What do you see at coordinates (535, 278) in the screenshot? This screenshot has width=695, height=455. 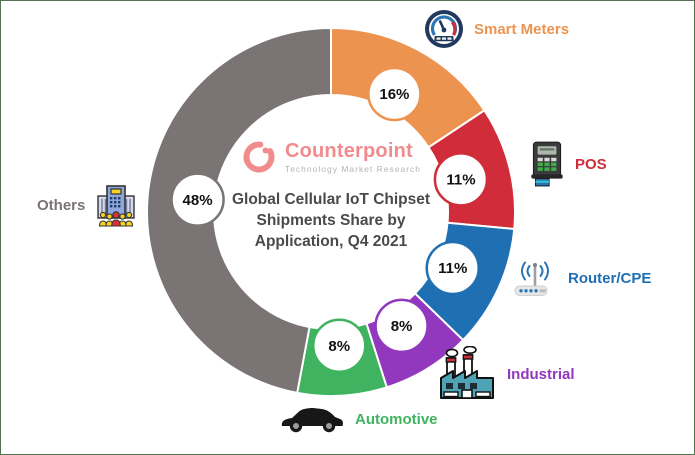 I see `router-icon` at bounding box center [535, 278].